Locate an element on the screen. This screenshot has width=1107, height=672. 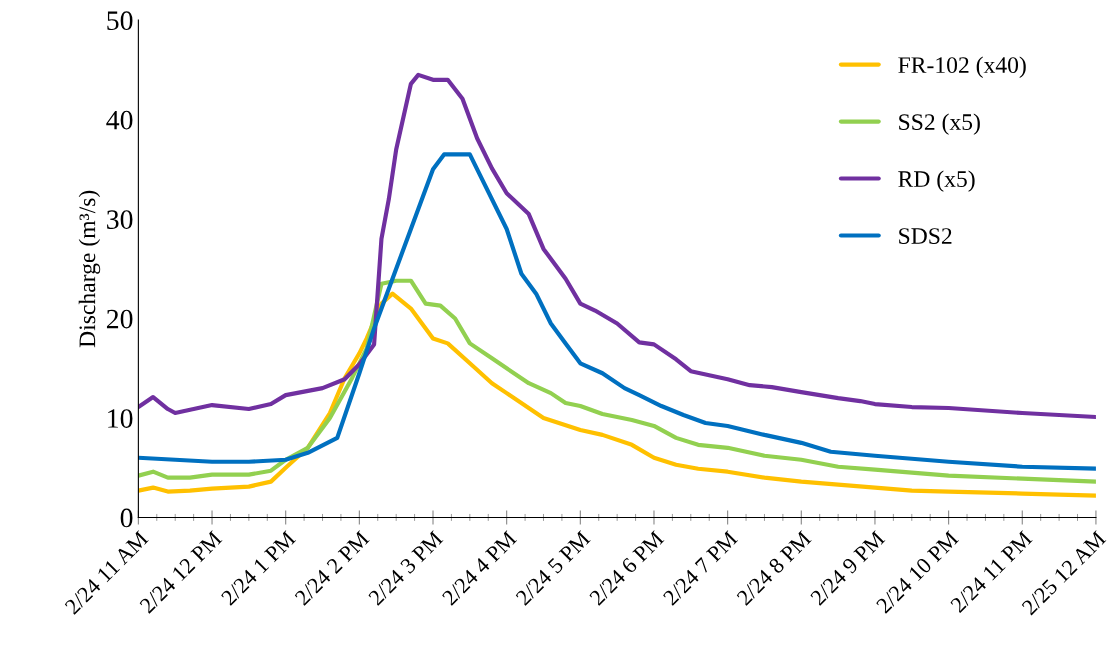
y-tick-label: 0 is located at coordinates (126, 518).